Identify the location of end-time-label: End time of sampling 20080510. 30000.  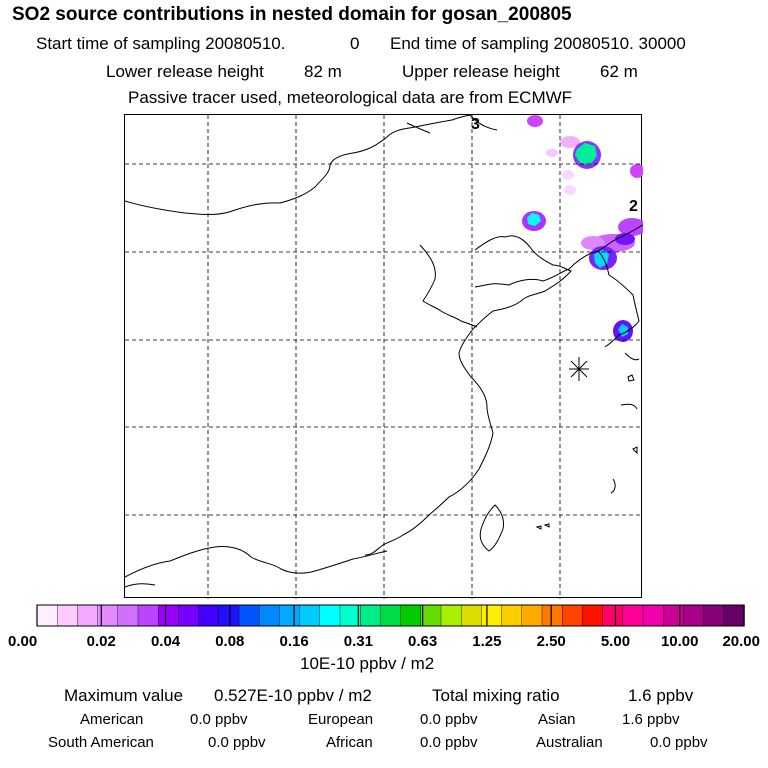
(538, 43).